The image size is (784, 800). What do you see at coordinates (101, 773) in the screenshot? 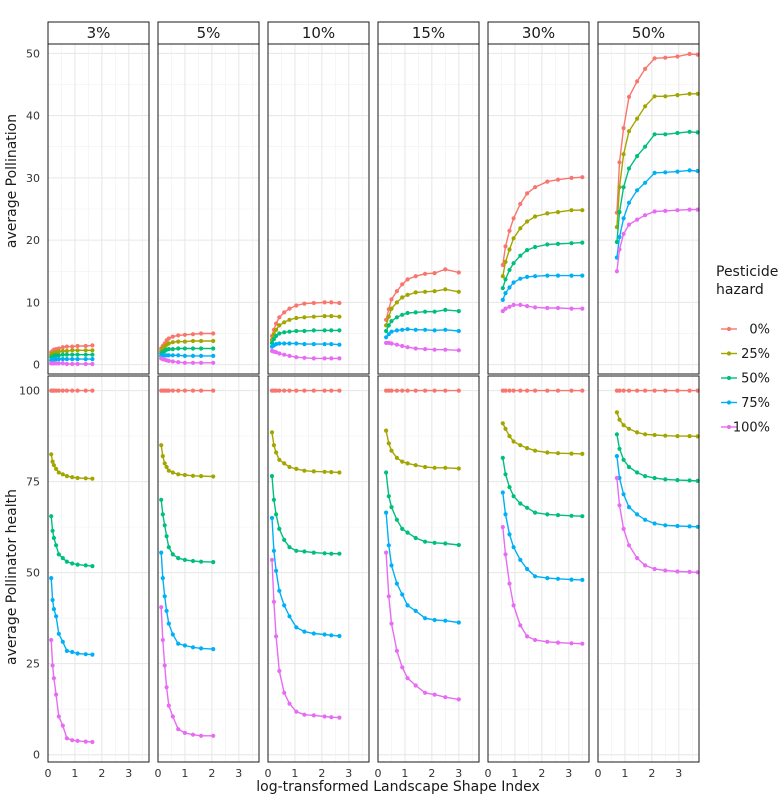
I see `x-tick-label: 2` at bounding box center [101, 773].